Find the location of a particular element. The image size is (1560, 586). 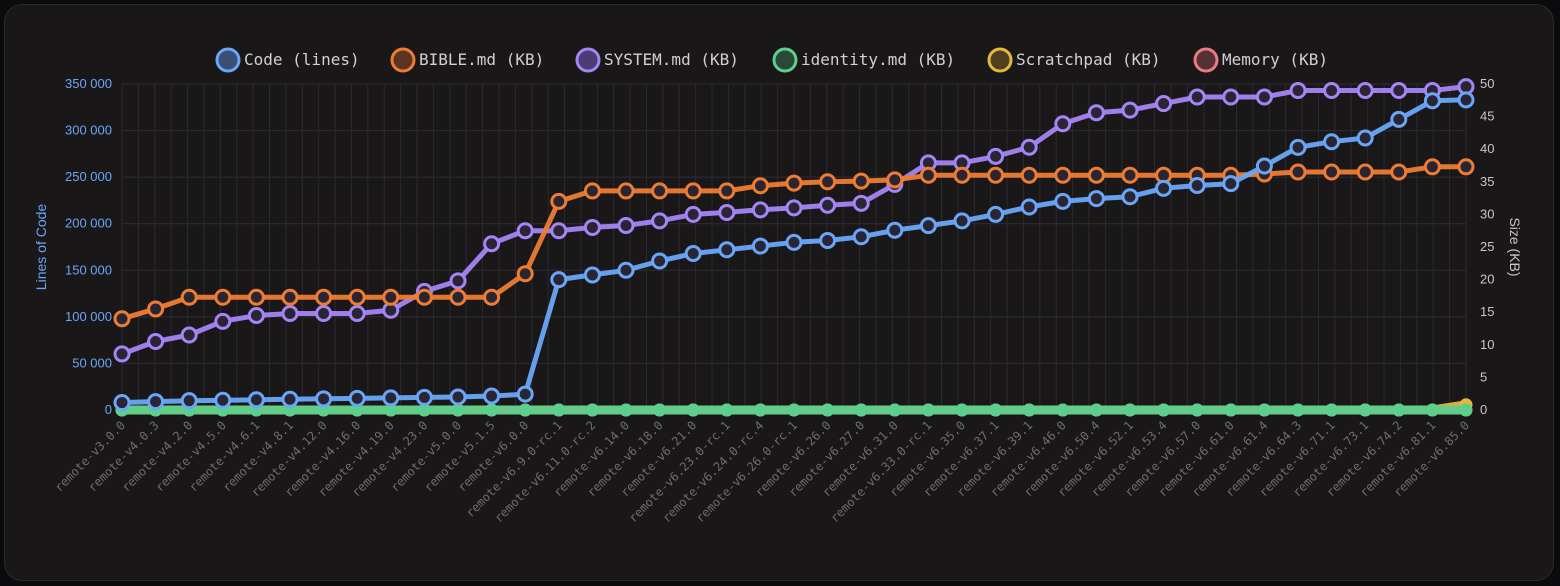

legend-label: Code (lines) is located at coordinates (302, 59).